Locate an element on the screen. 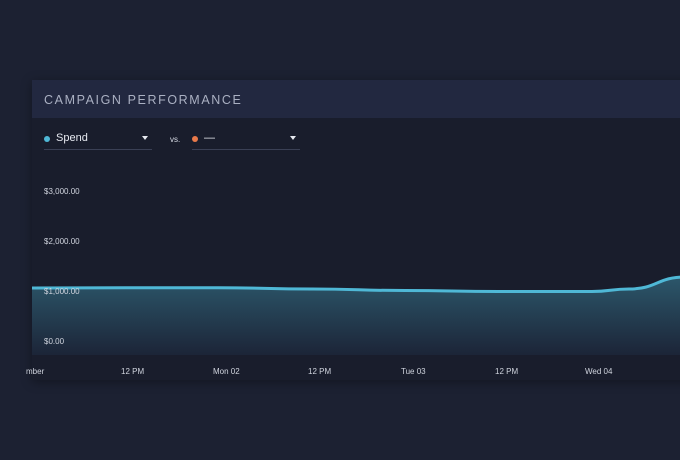 The height and width of the screenshot is (460, 680). card-header: CAMPAIGN PERFORMANCE is located at coordinates (356, 99).